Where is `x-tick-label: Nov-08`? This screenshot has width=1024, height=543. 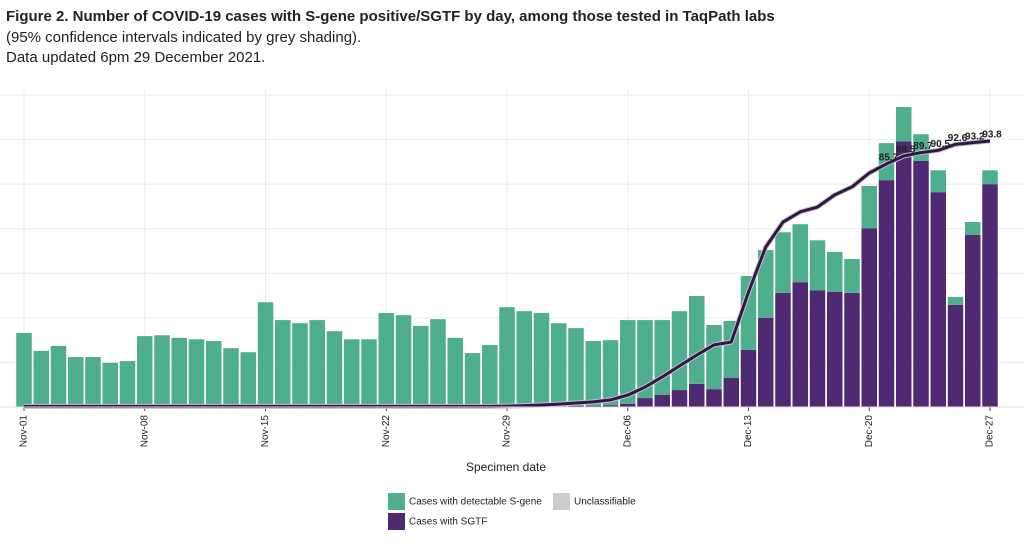 x-tick-label: Nov-08 is located at coordinates (144, 431).